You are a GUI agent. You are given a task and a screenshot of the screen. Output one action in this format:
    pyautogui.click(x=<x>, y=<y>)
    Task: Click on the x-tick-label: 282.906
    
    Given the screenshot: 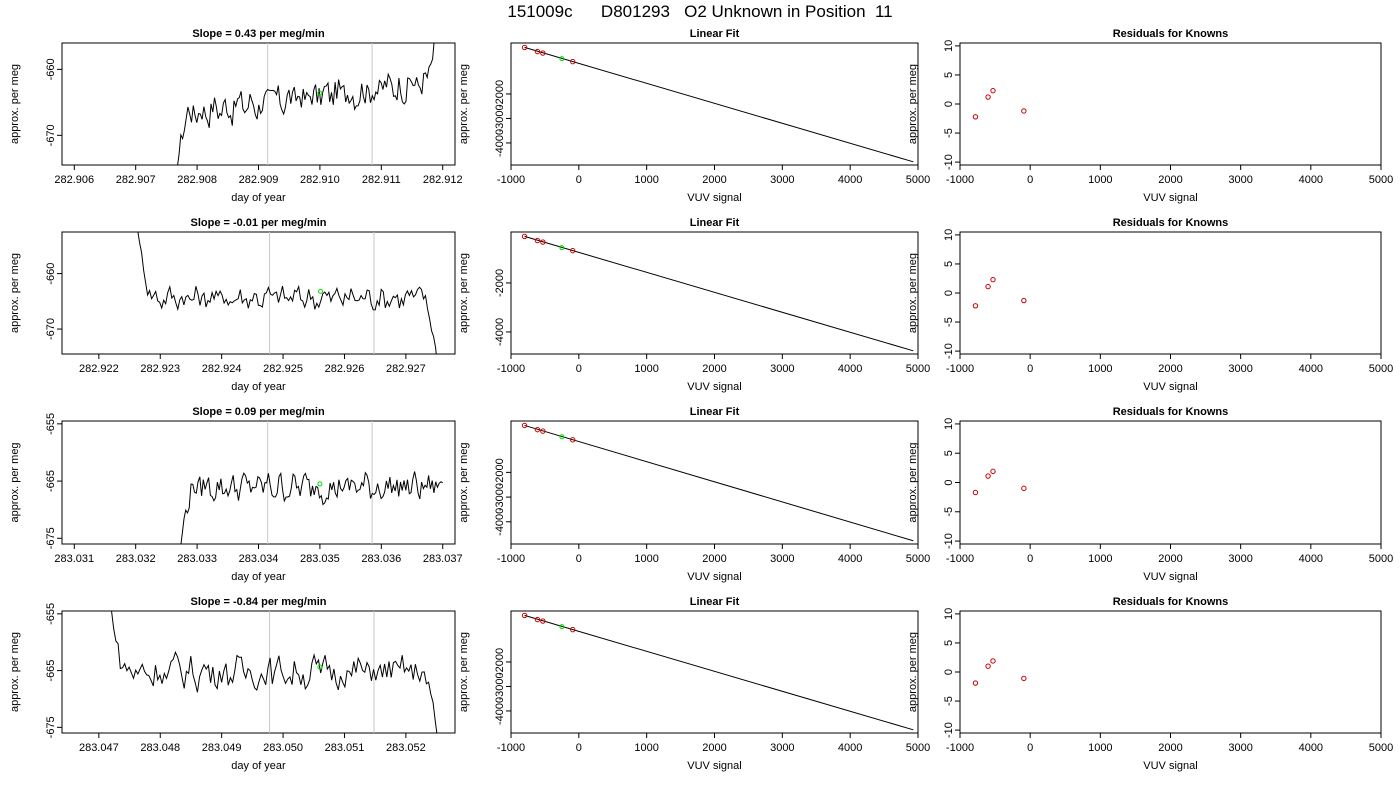 What is the action you would take?
    pyautogui.click(x=74, y=180)
    